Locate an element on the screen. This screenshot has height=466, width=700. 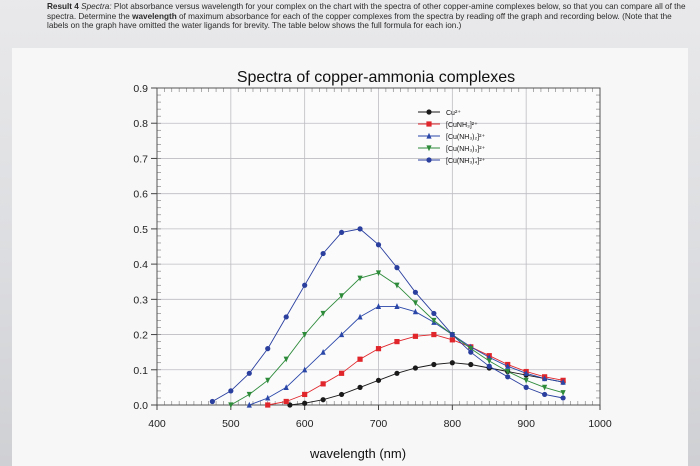
x-tick-label: 500 is located at coordinates (231, 424).